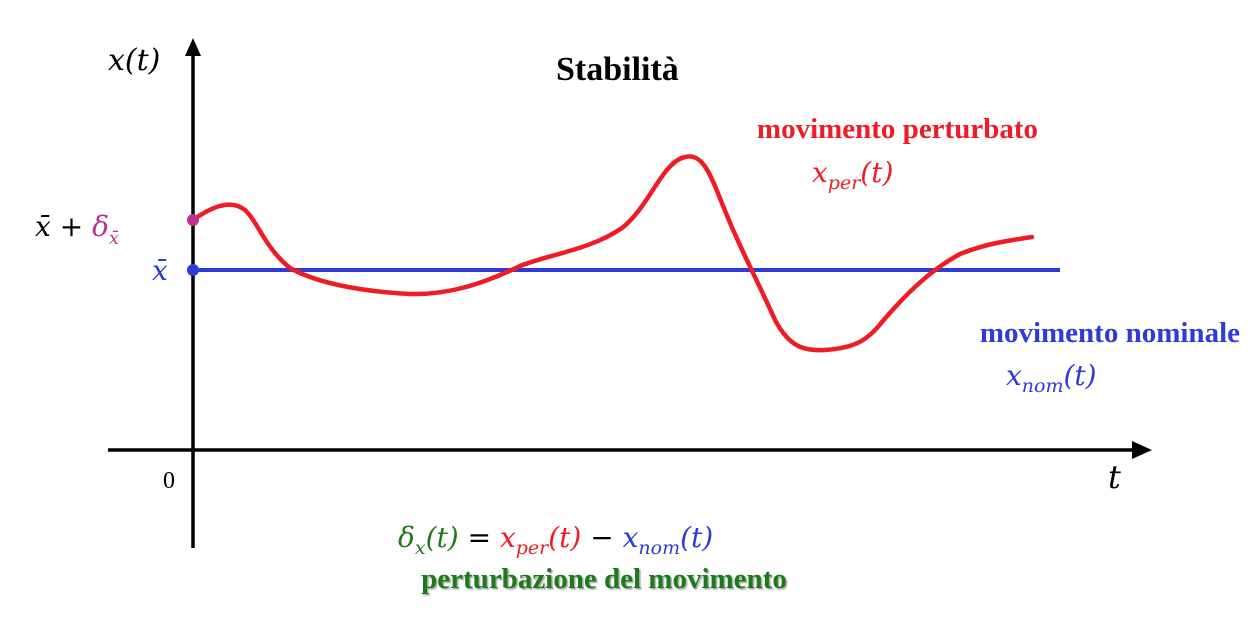 The width and height of the screenshot is (1248, 628). Describe the element at coordinates (1110, 333) in the screenshot. I see `nominal-motion-title: movimento nominale` at that location.